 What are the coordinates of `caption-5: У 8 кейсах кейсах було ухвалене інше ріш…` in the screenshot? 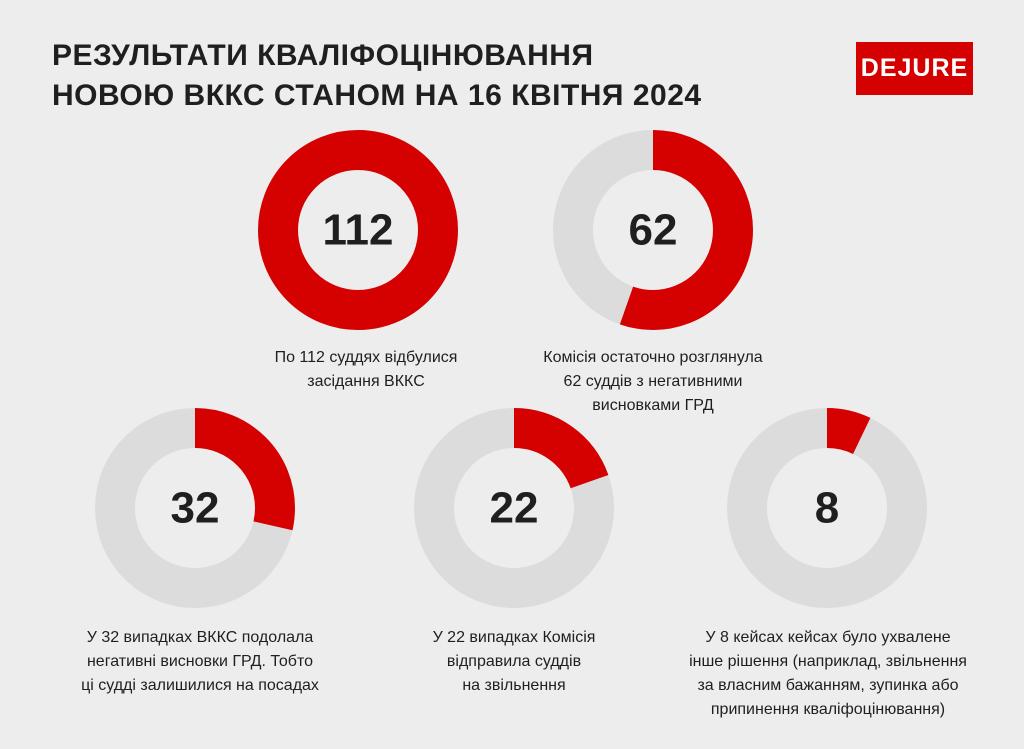 It's located at (828, 674).